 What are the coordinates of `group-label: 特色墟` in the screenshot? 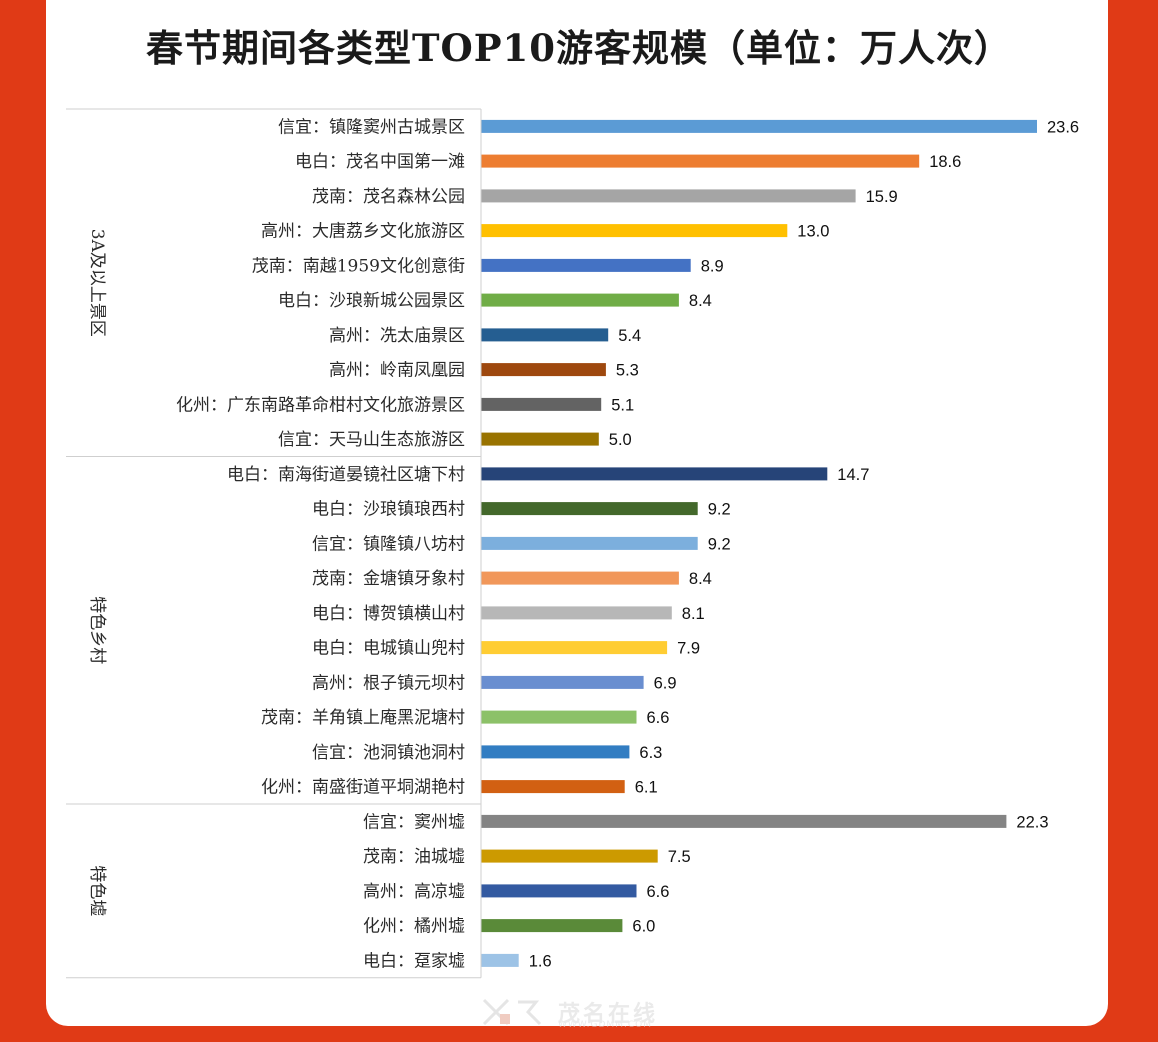 It's located at (97, 890).